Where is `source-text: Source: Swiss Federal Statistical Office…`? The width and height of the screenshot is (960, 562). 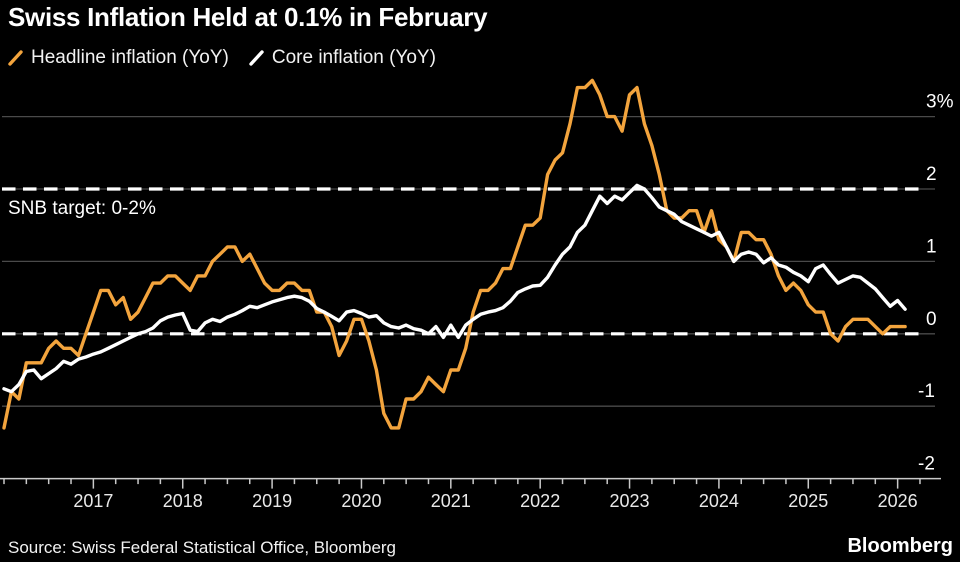
source-text: Source: Swiss Federal Statistical Office… is located at coordinates (202, 547).